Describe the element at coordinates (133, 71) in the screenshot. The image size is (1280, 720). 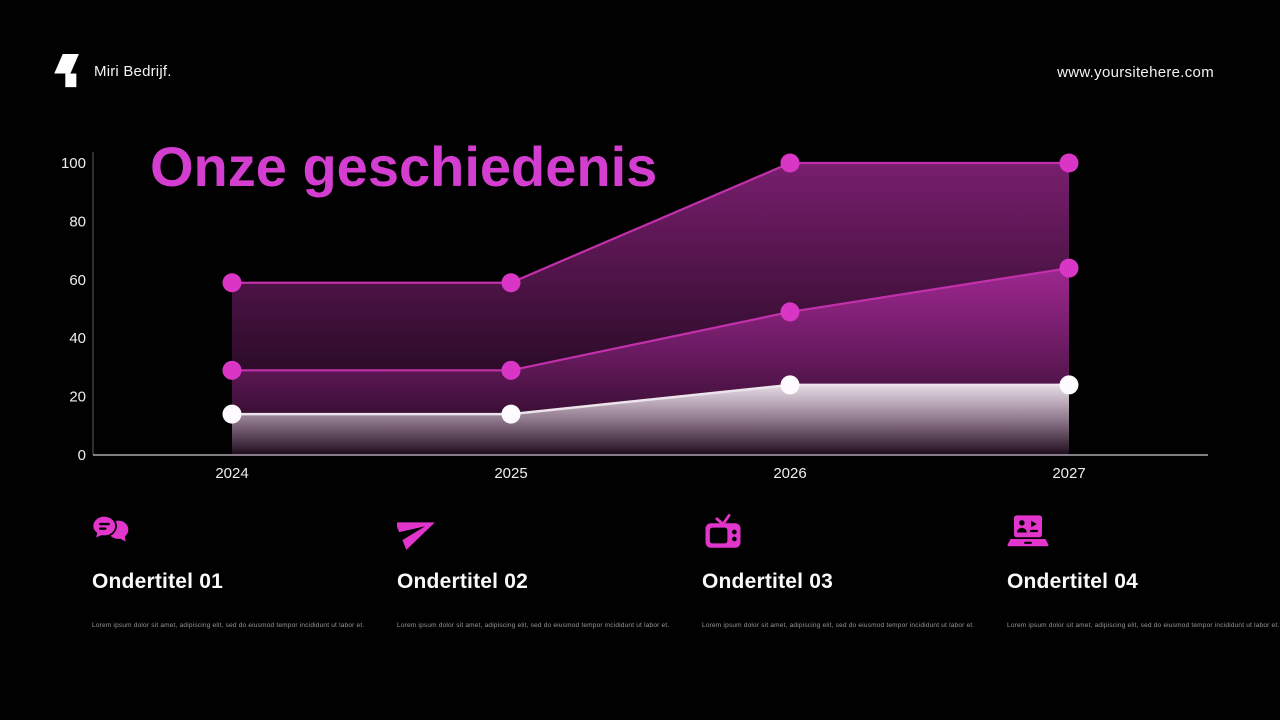
I see `brand-name: Miri Bedrijf.` at that location.